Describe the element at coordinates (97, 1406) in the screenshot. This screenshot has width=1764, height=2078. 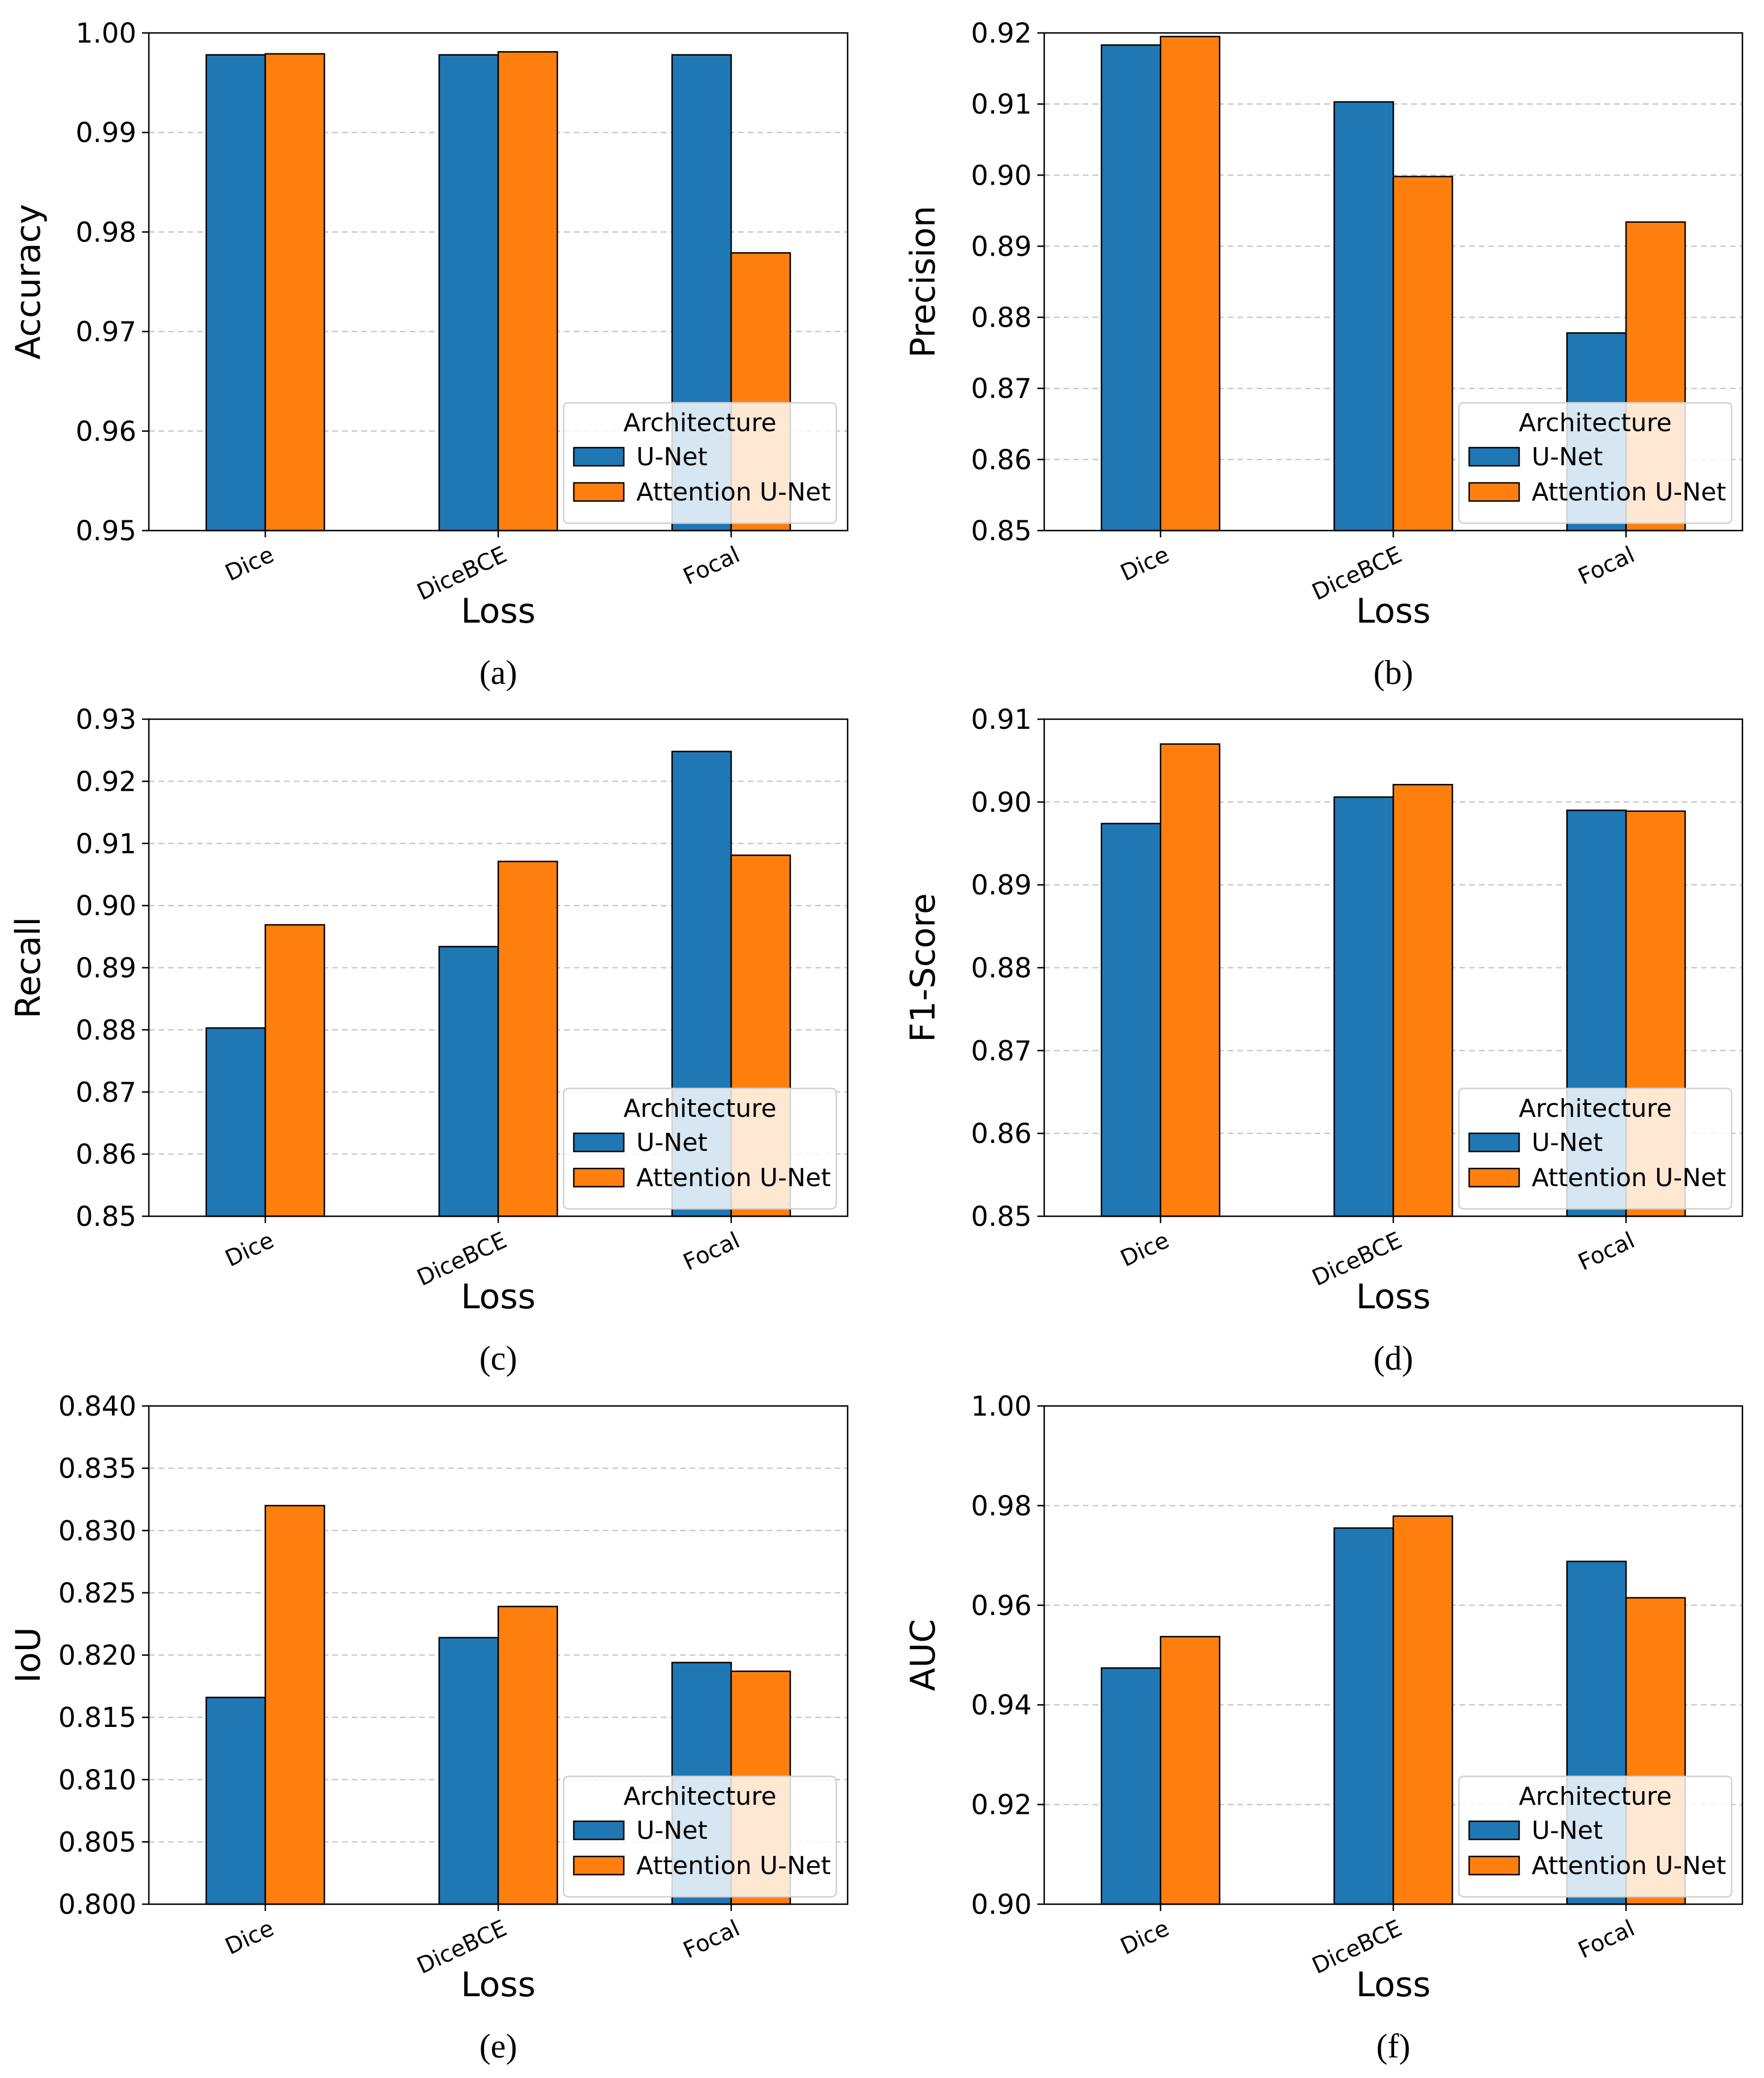
I see `y-tick-label: 0.840` at that location.